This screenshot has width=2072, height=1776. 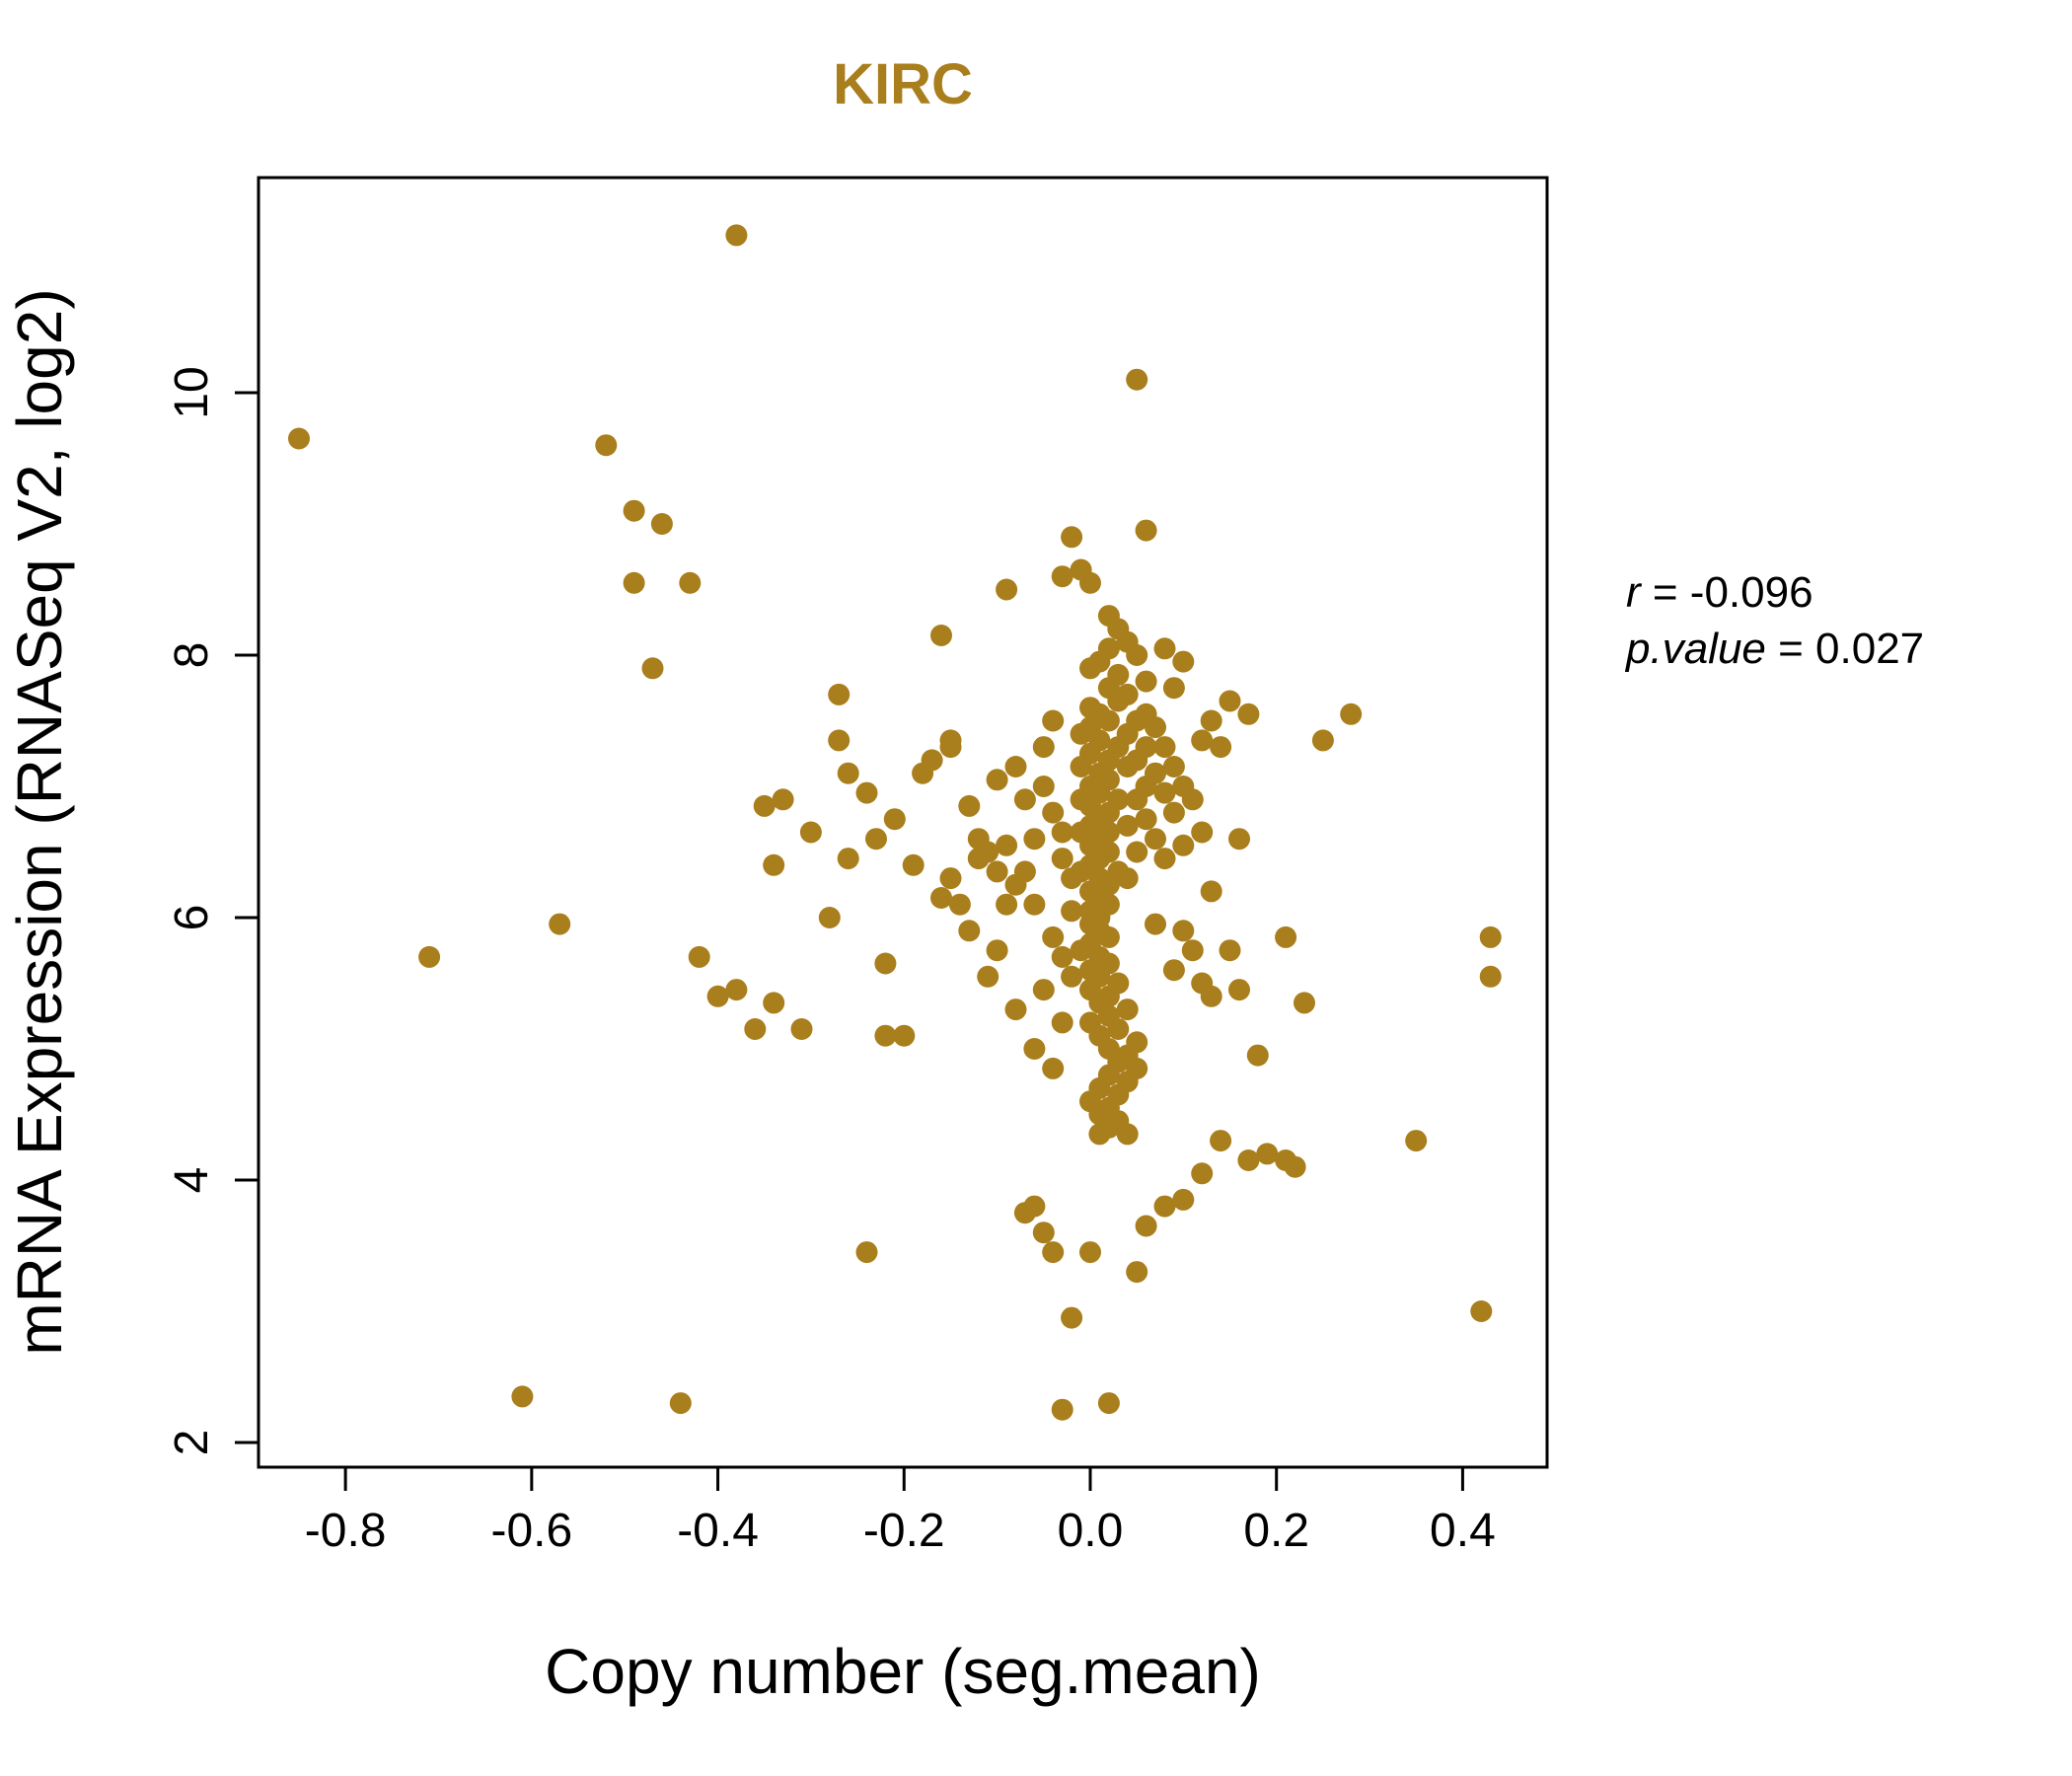 What do you see at coordinates (904, 1531) in the screenshot?
I see `x-tick-label: -0.2` at bounding box center [904, 1531].